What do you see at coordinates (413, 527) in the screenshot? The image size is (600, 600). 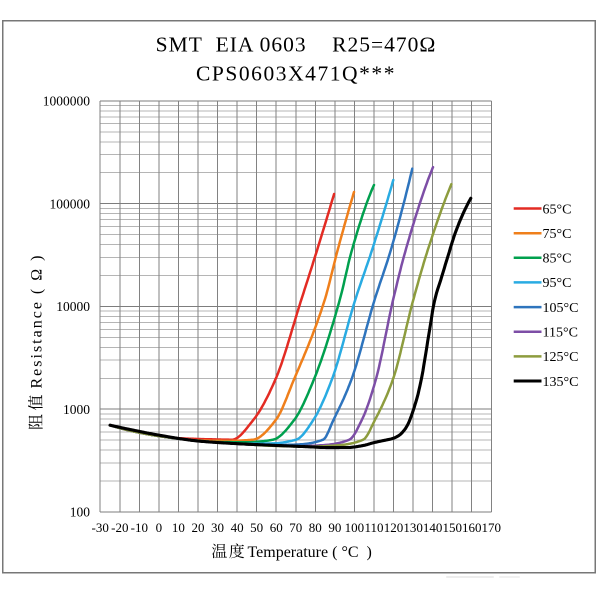 I see `svg-text: 130` at bounding box center [413, 527].